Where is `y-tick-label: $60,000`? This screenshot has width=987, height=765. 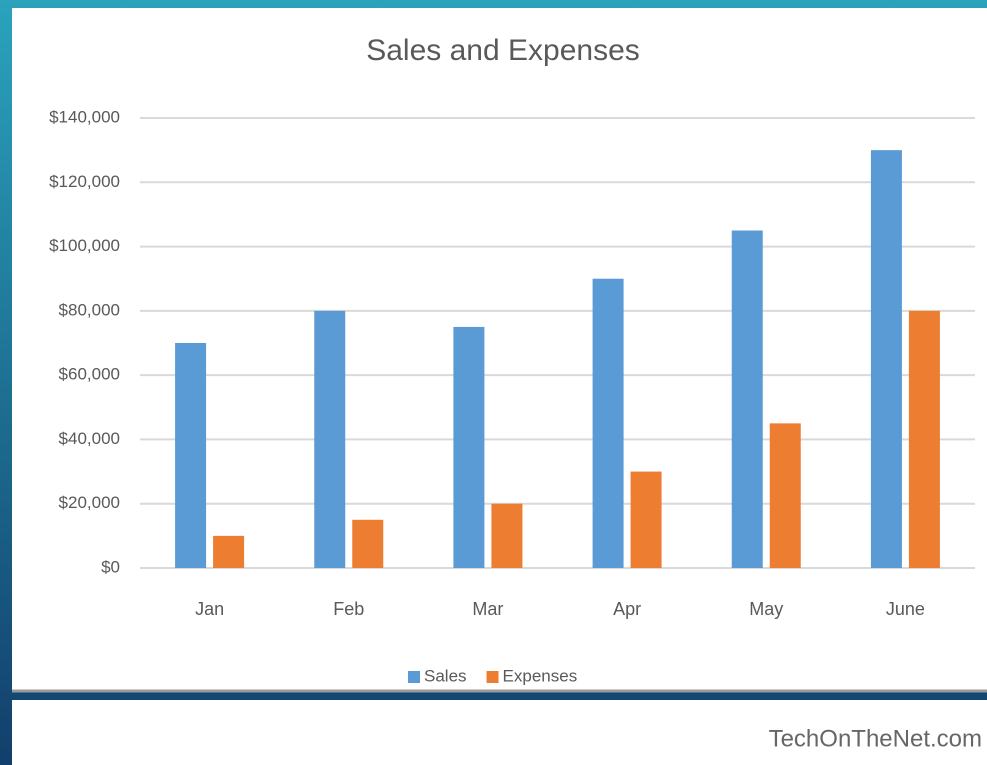 y-tick-label: $60,000 is located at coordinates (89, 374).